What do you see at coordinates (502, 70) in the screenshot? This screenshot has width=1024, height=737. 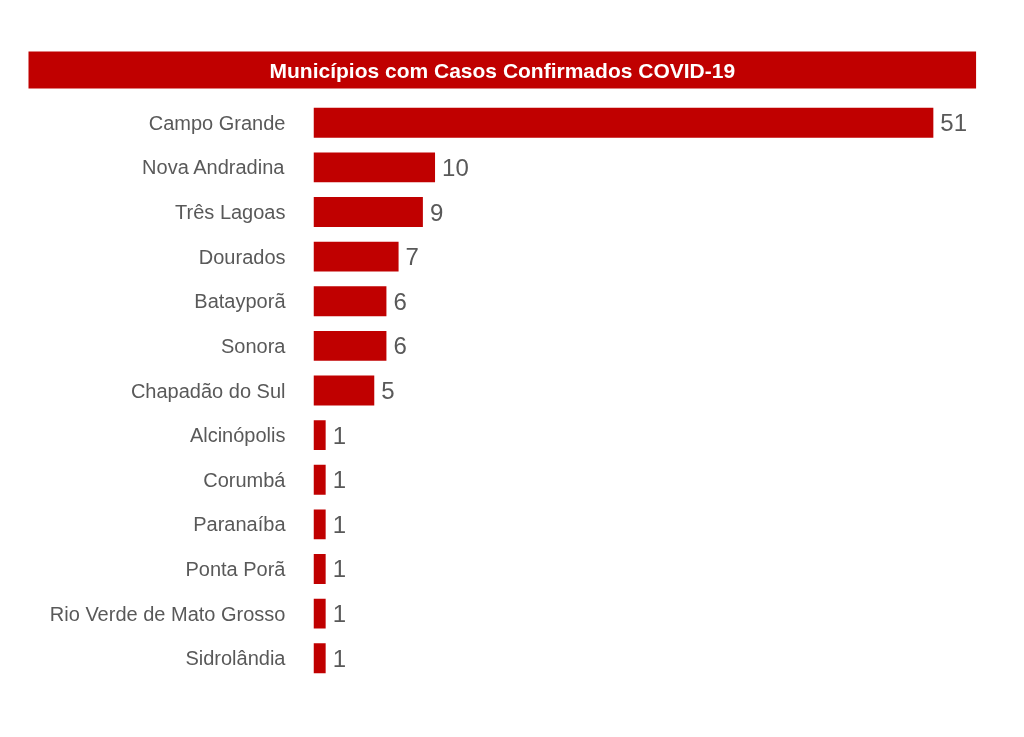 I see `chart-title: Municípios com Casos Confirmados COVID-19` at bounding box center [502, 70].